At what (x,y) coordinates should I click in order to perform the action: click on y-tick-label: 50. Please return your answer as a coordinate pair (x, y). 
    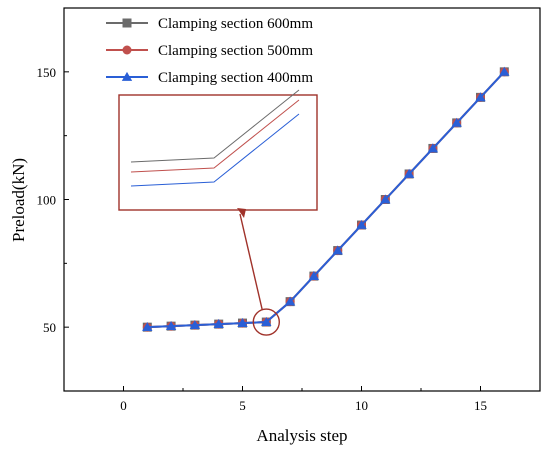
    Looking at the image, I should click on (49, 327).